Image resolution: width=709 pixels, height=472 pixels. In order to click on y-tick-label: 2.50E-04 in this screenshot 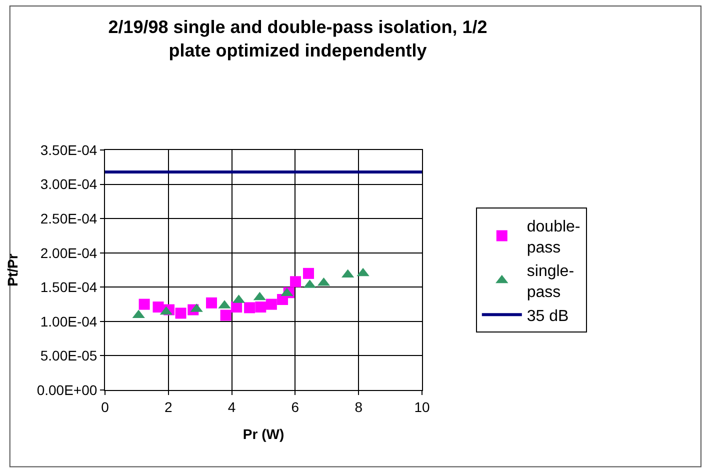, I will do `click(69, 218)`.